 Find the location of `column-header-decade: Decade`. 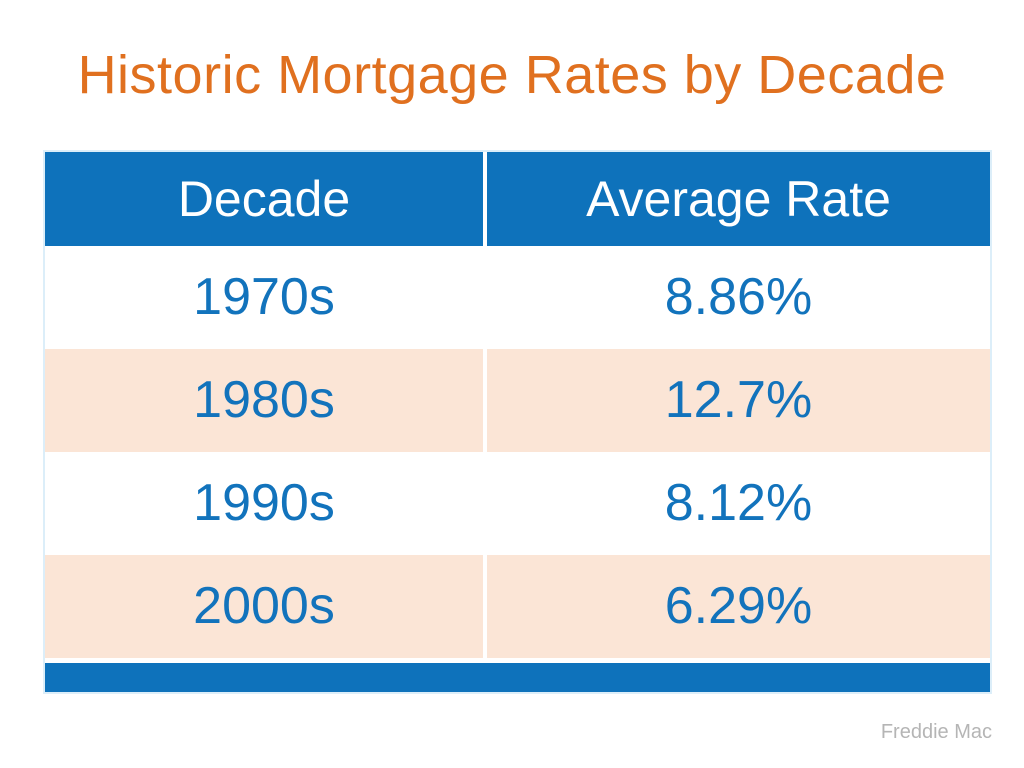

column-header-decade: Decade is located at coordinates (264, 199).